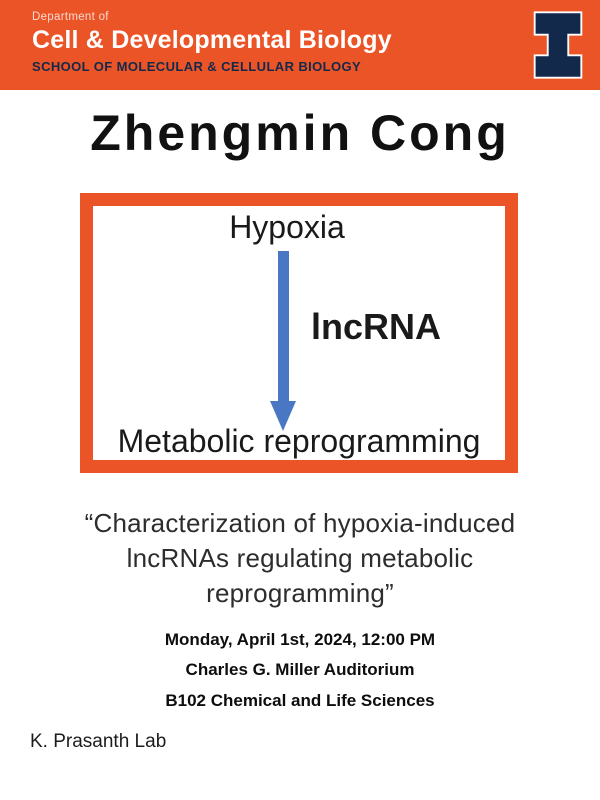 The width and height of the screenshot is (600, 800). Describe the element at coordinates (283, 341) in the screenshot. I see `down-arrow-icon` at that location.